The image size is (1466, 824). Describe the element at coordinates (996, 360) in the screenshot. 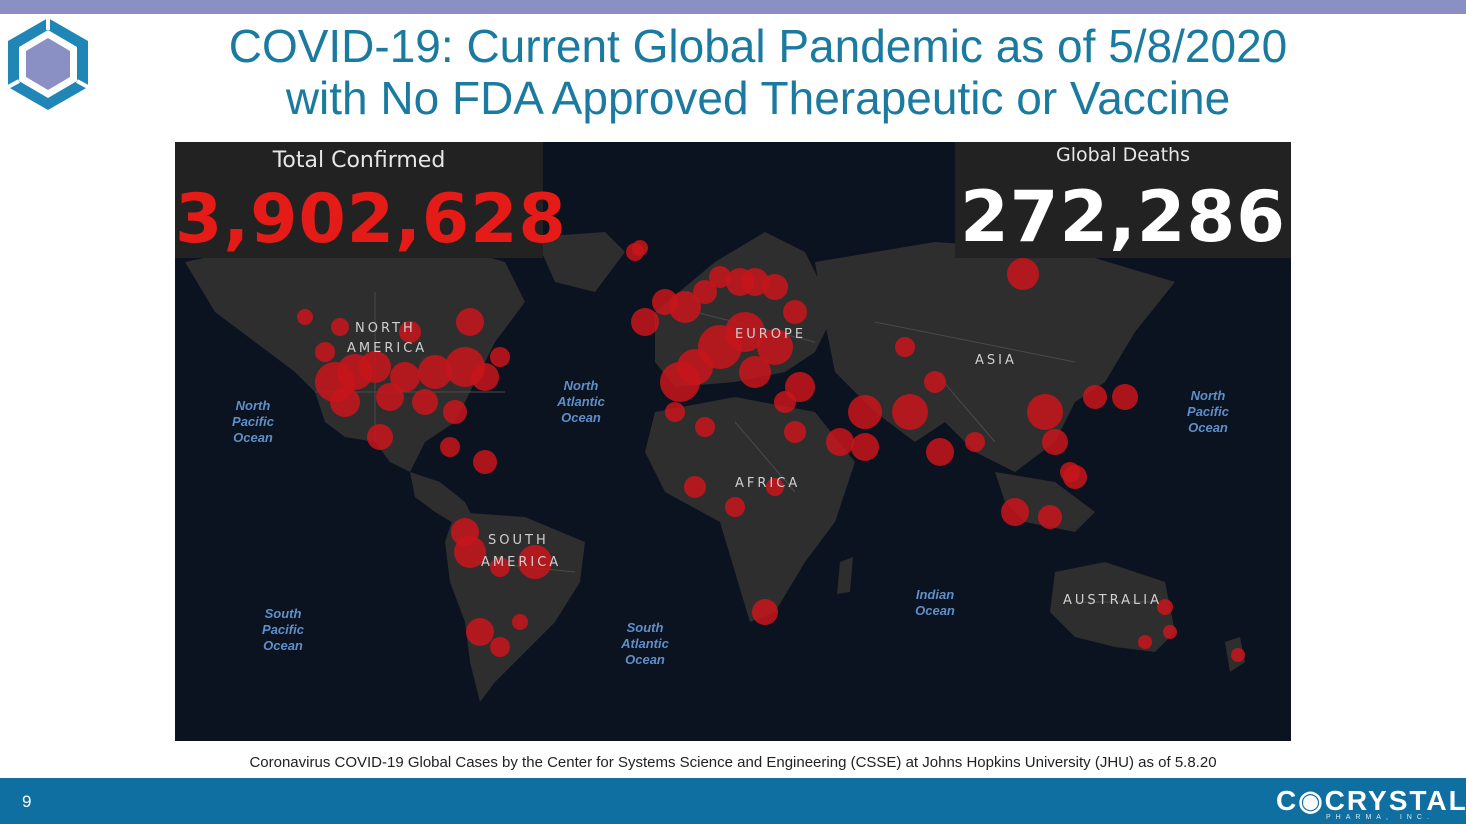

I see `label-asia: ASIA` at that location.